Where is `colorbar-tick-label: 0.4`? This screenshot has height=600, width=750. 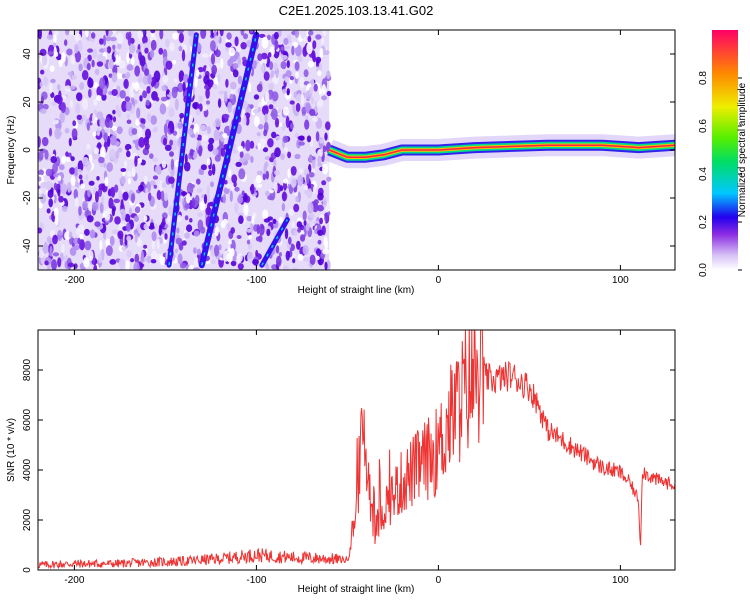 colorbar-tick-label: 0.4 is located at coordinates (703, 174).